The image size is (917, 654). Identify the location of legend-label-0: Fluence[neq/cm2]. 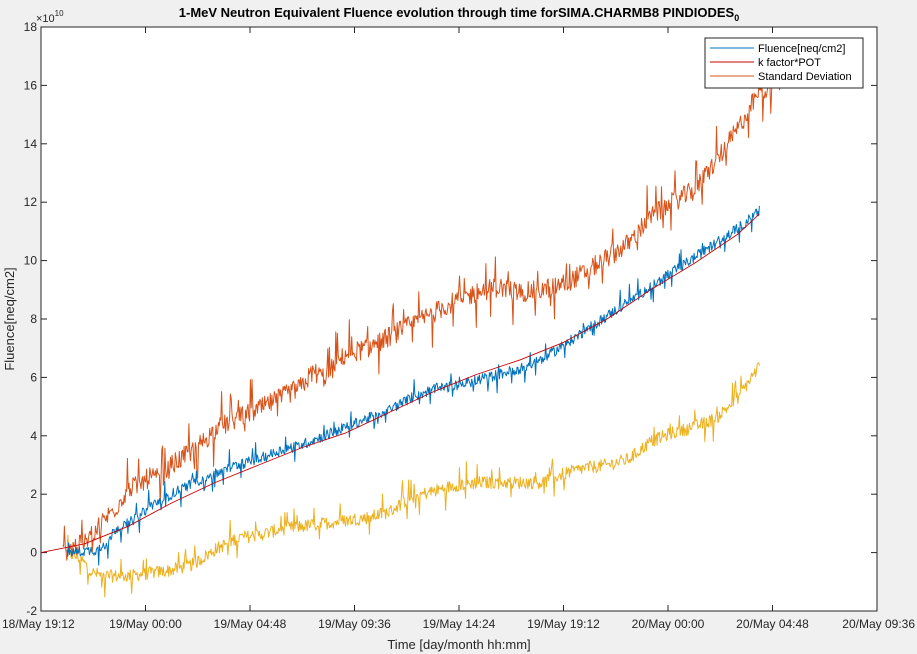
(801, 49).